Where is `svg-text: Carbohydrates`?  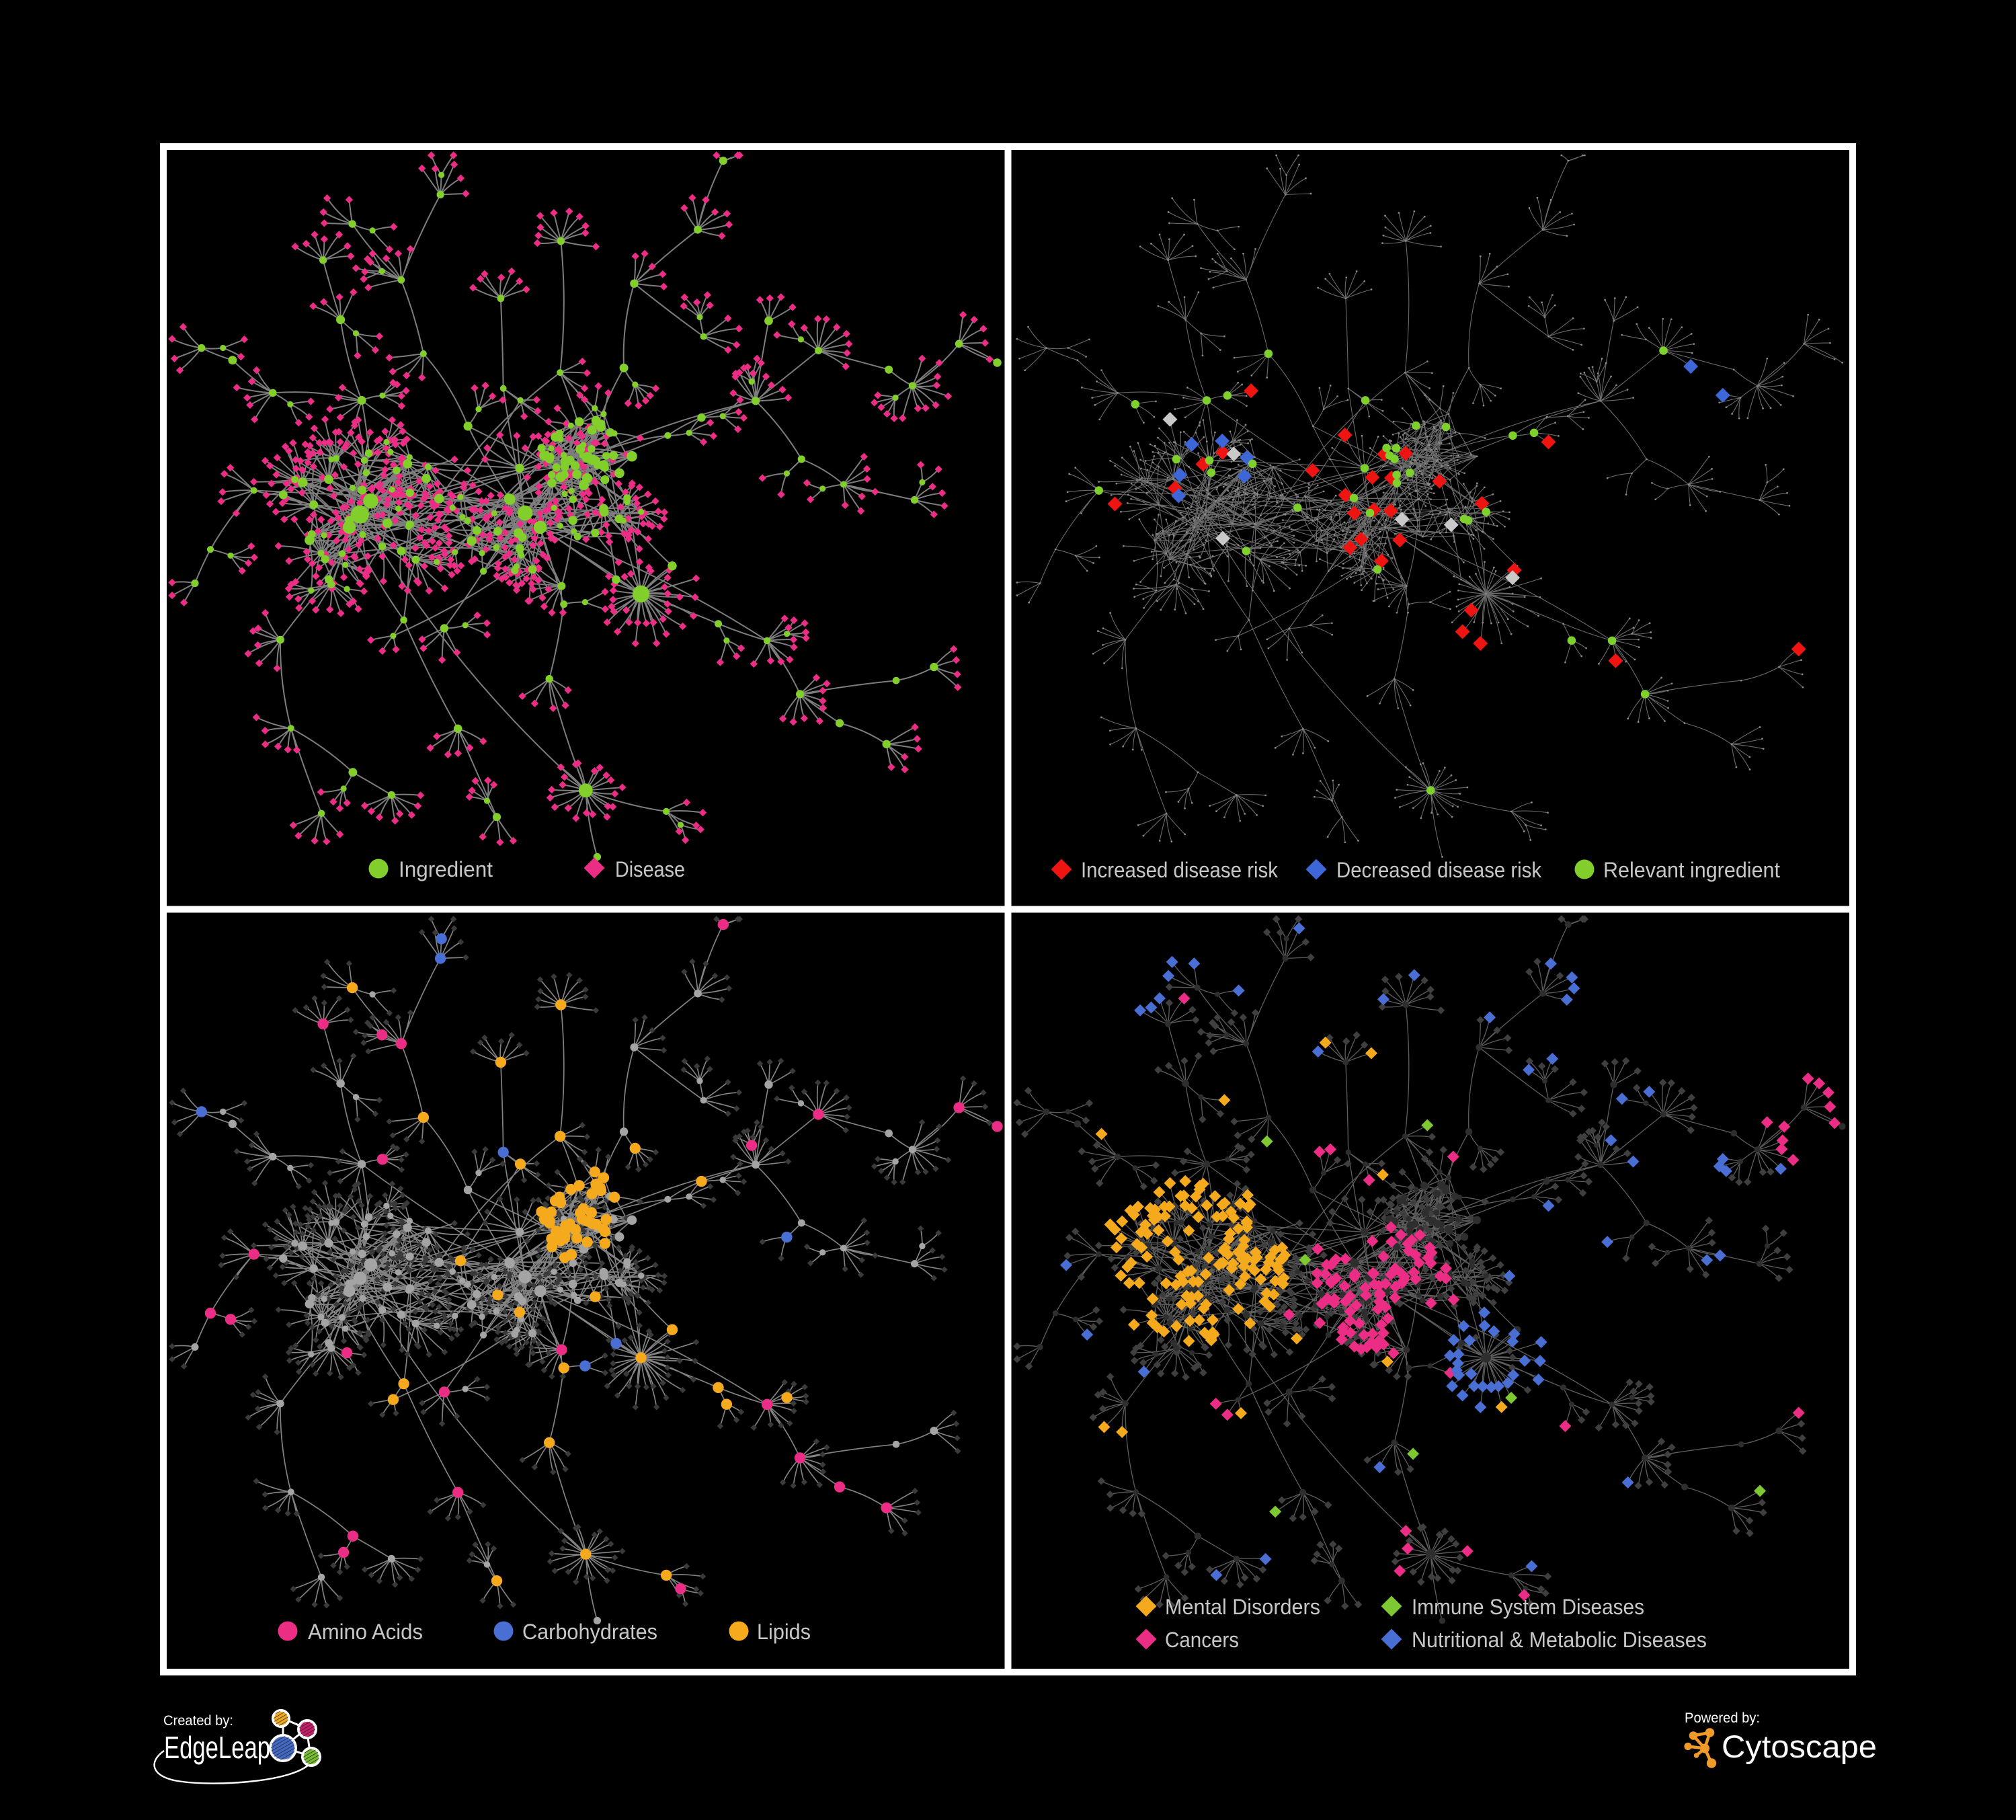
svg-text: Carbohydrates is located at coordinates (589, 1632).